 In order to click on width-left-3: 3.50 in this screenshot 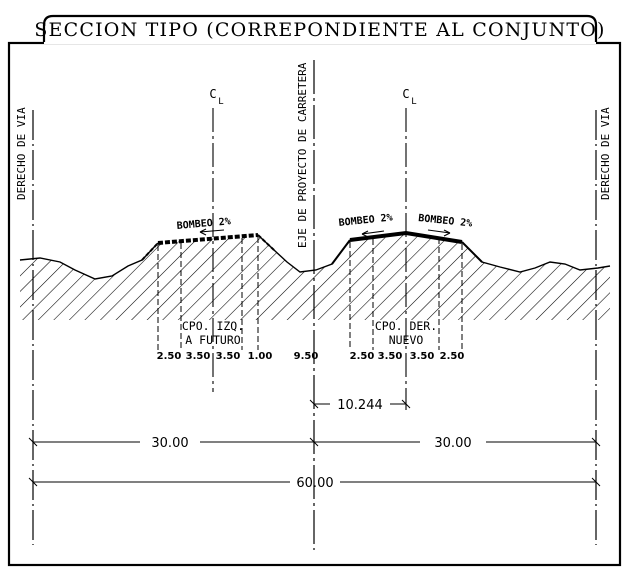, I will do `click(228, 356)`.